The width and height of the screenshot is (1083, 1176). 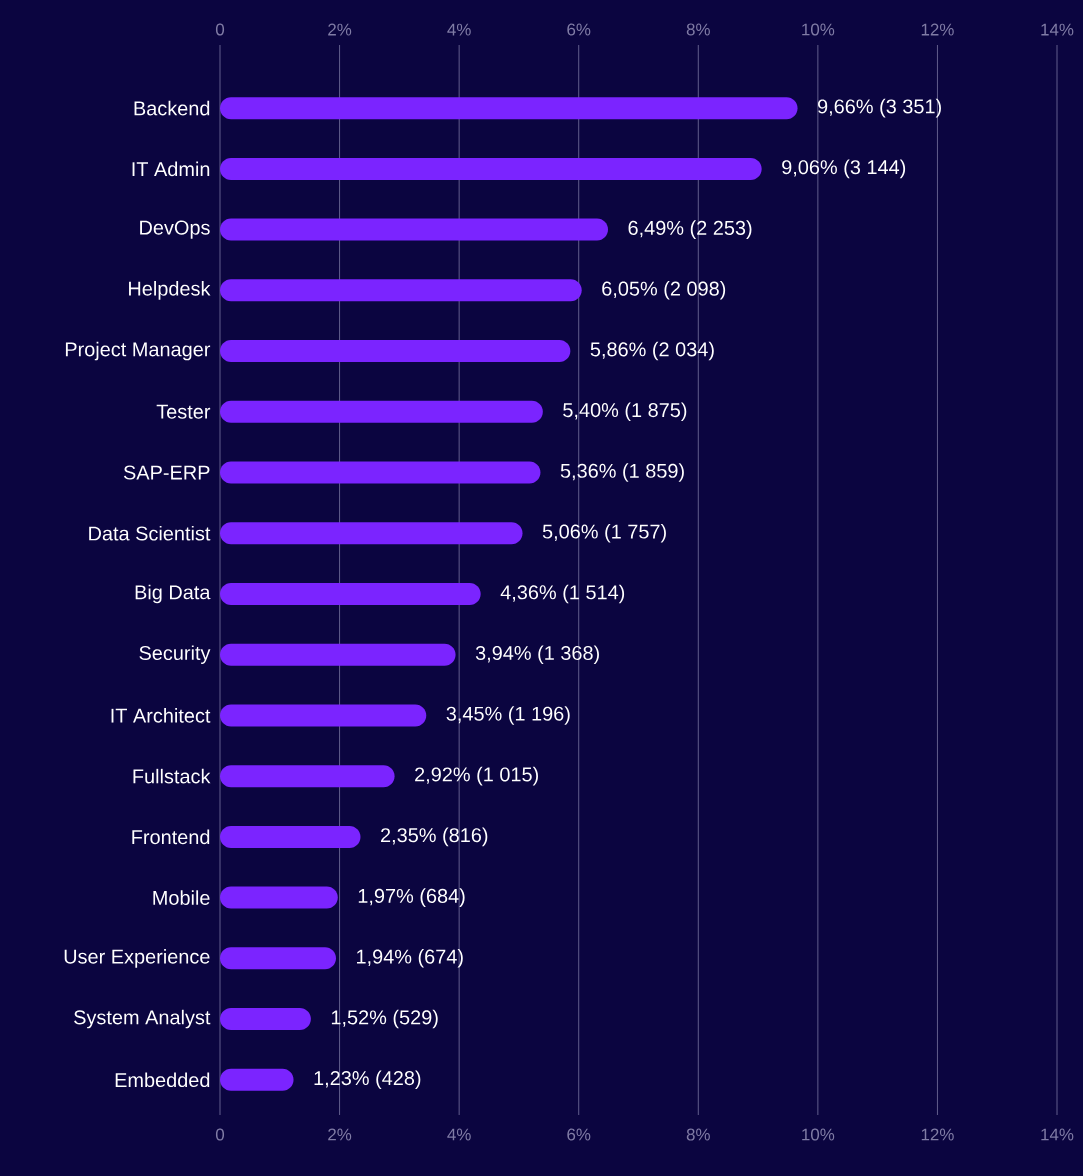 I want to click on data-label: 3,94% (1 368), so click(x=537, y=654).